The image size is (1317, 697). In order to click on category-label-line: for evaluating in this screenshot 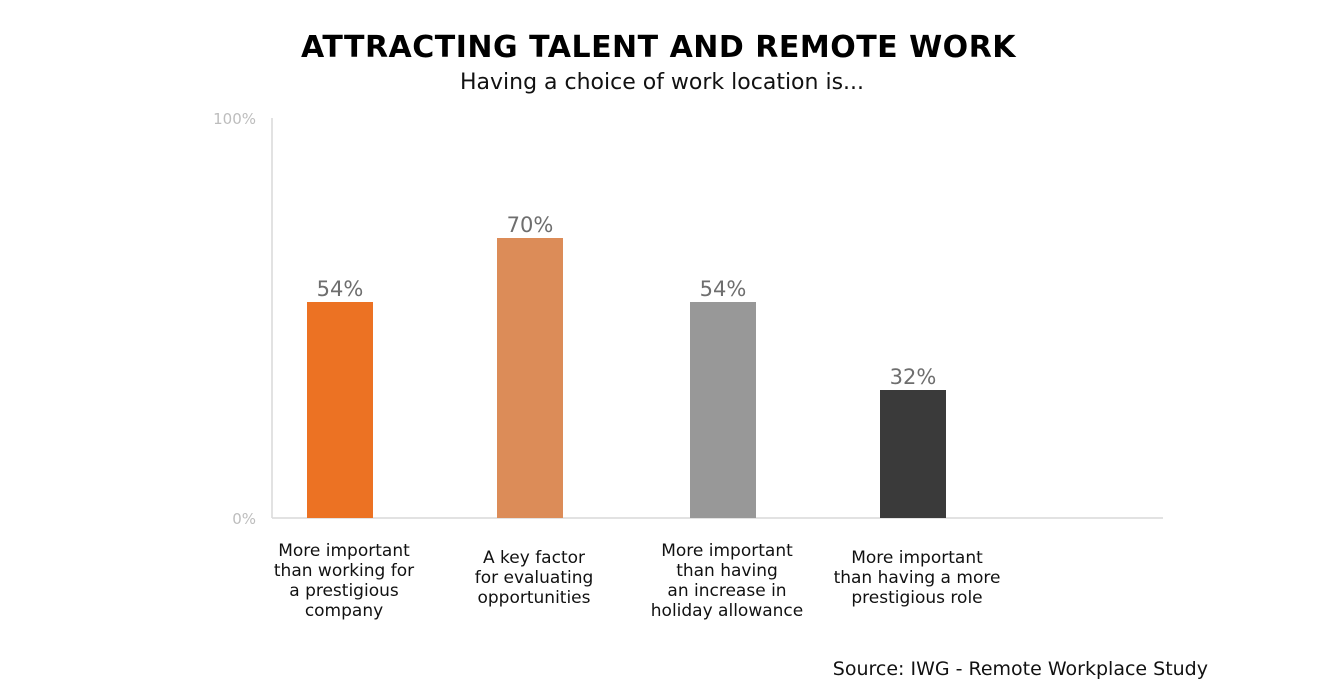, I will do `click(534, 578)`.